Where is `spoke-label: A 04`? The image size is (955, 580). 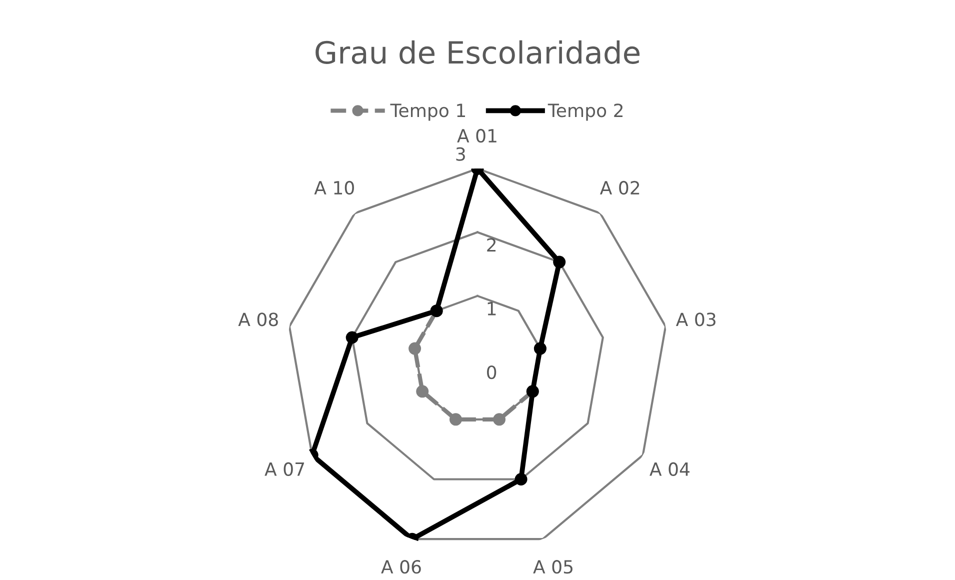 spoke-label: A 04 is located at coordinates (670, 469).